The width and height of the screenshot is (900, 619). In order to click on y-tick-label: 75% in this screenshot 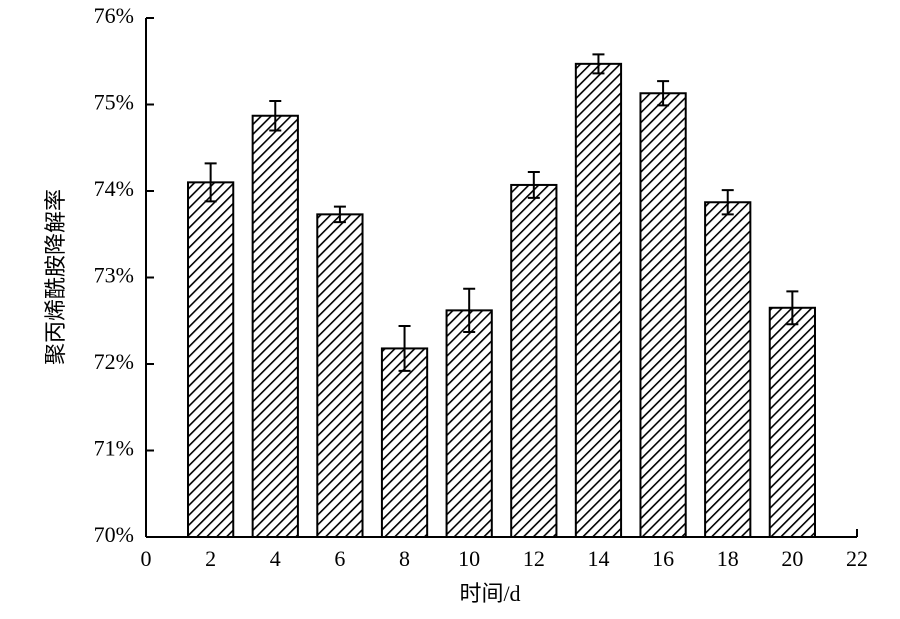, I will do `click(114, 102)`.